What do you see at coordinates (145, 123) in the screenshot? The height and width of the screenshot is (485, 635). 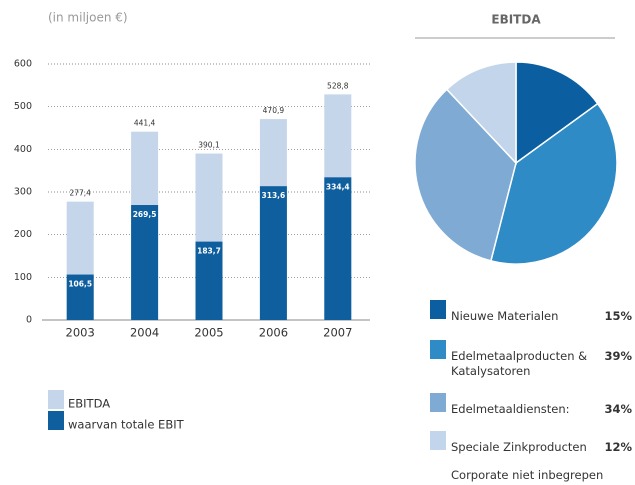 I see `value-label: 441,4` at bounding box center [145, 123].